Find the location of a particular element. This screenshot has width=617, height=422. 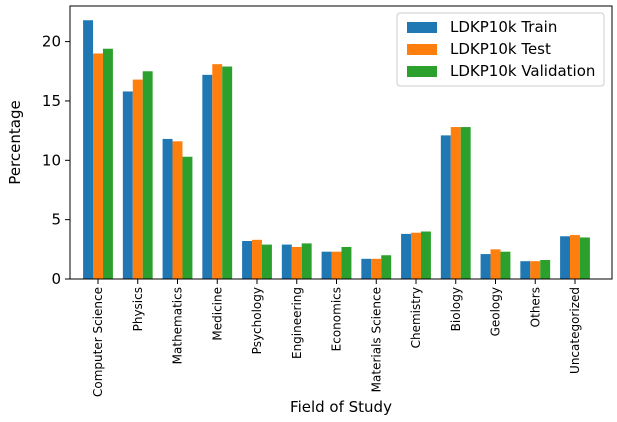

y-tick-label: 5 is located at coordinates (56, 220).